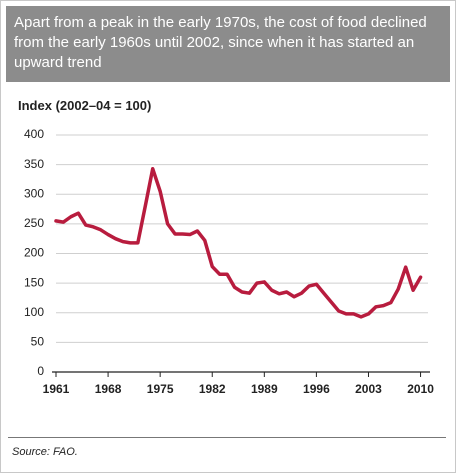  I want to click on x-tick-label: 1961, so click(56, 389).